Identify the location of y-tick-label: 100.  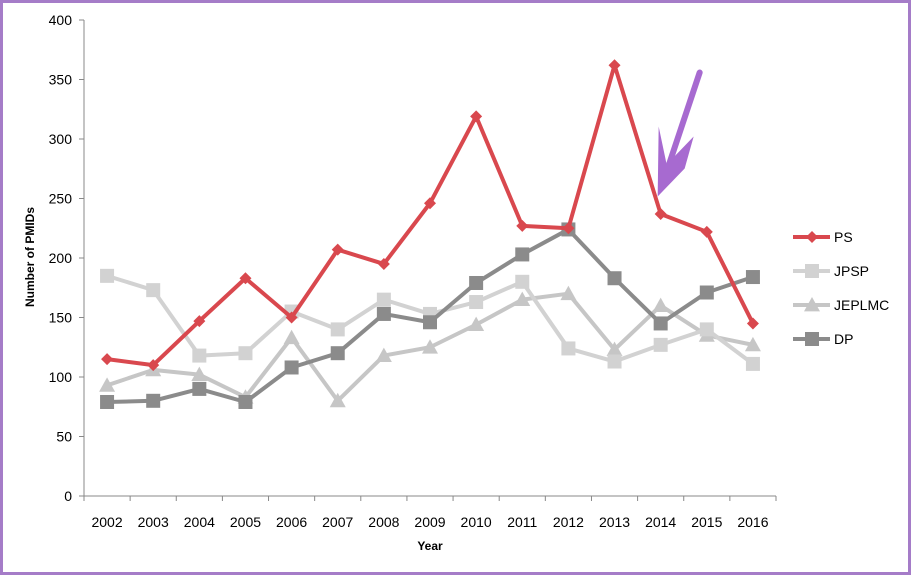
(61, 377).